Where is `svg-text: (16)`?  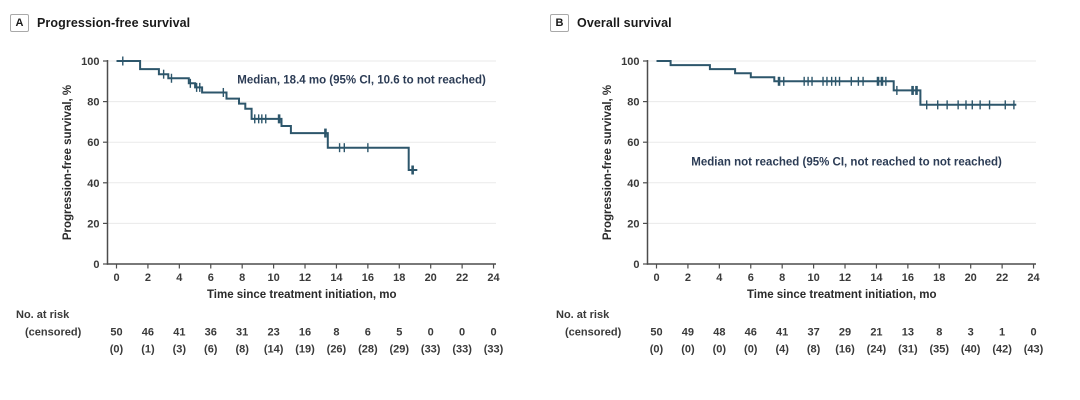
svg-text: (16) is located at coordinates (845, 350).